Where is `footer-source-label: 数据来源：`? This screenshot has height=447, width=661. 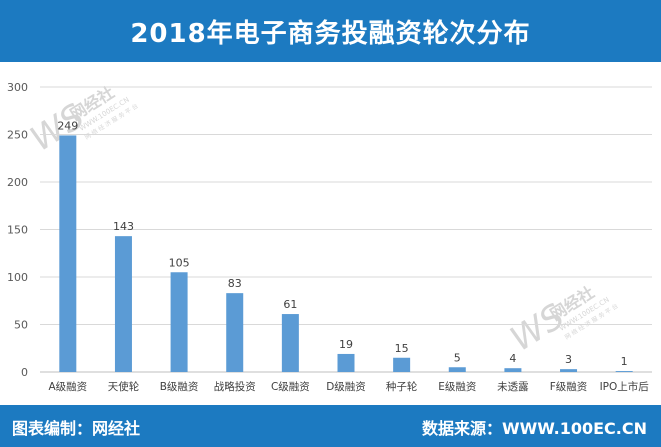 footer-source-label: 数据来源： is located at coordinates (461, 428).